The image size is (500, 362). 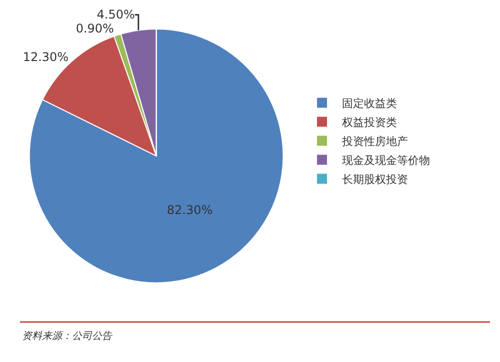 What do you see at coordinates (374, 141) in the screenshot?
I see `legend-label: 投资性房地产` at bounding box center [374, 141].